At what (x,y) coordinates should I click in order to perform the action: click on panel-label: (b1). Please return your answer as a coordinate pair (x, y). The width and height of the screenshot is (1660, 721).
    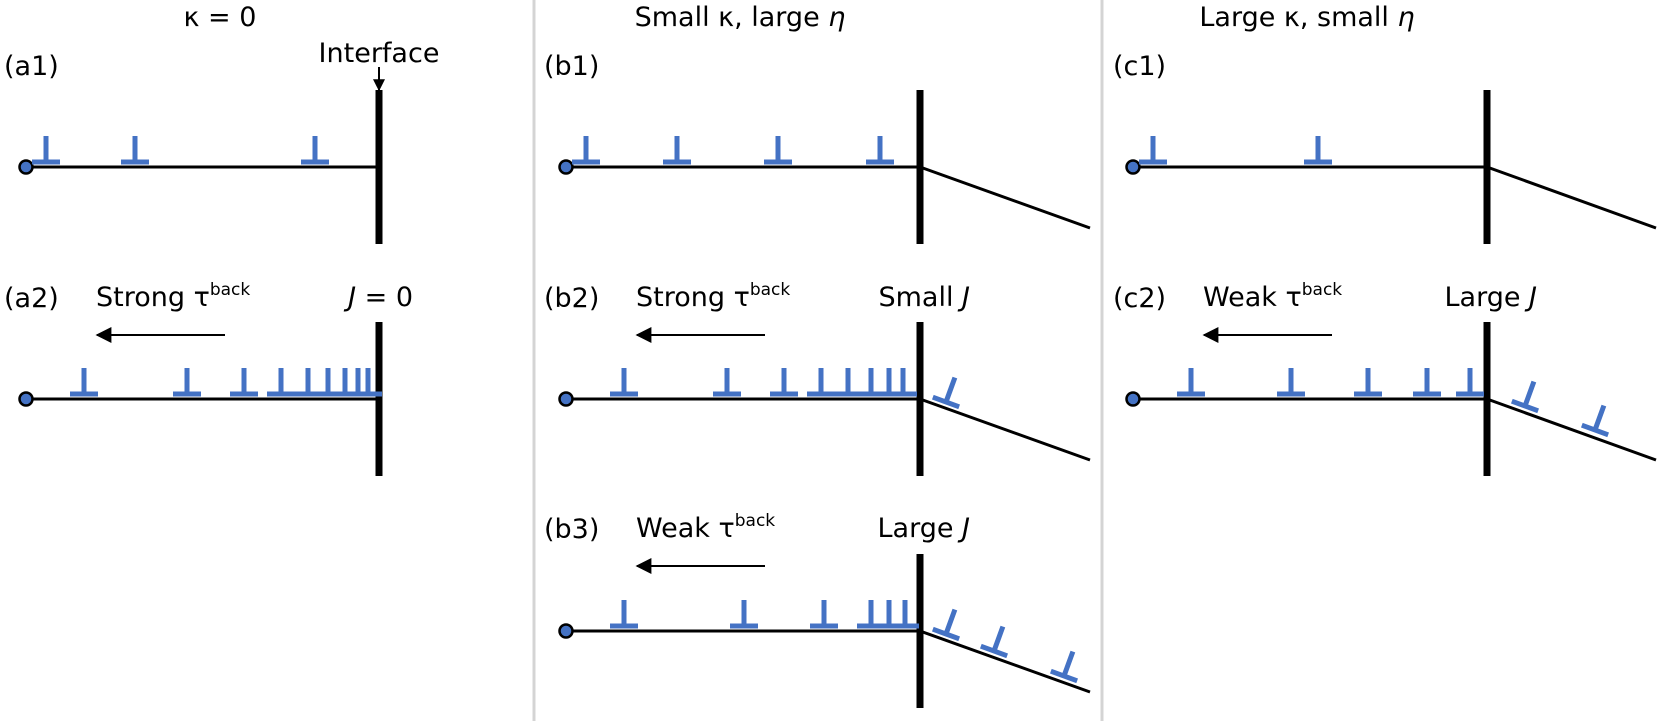
    Looking at the image, I should click on (571, 66).